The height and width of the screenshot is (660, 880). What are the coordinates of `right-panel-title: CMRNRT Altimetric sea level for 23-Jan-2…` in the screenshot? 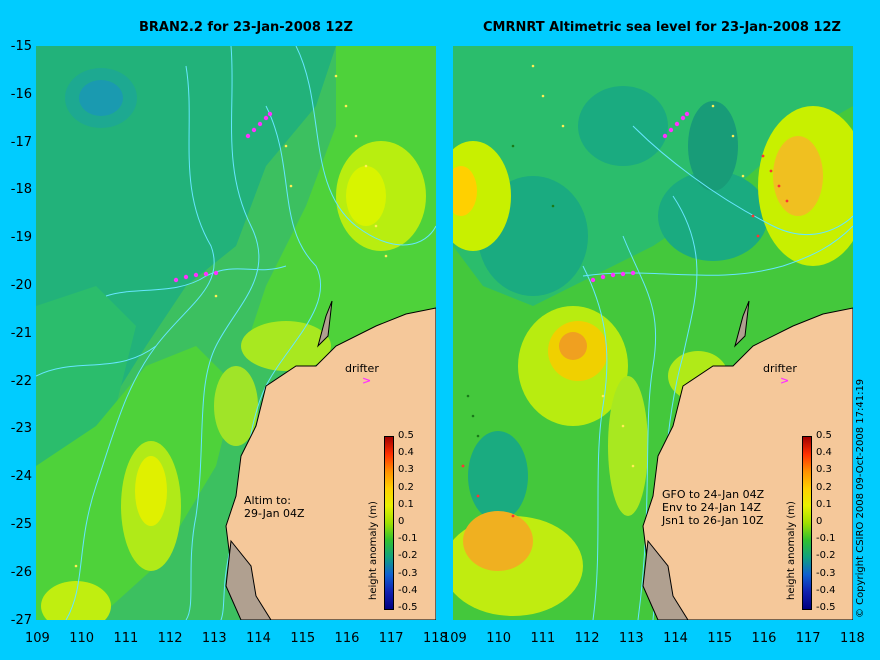 It's located at (662, 27).